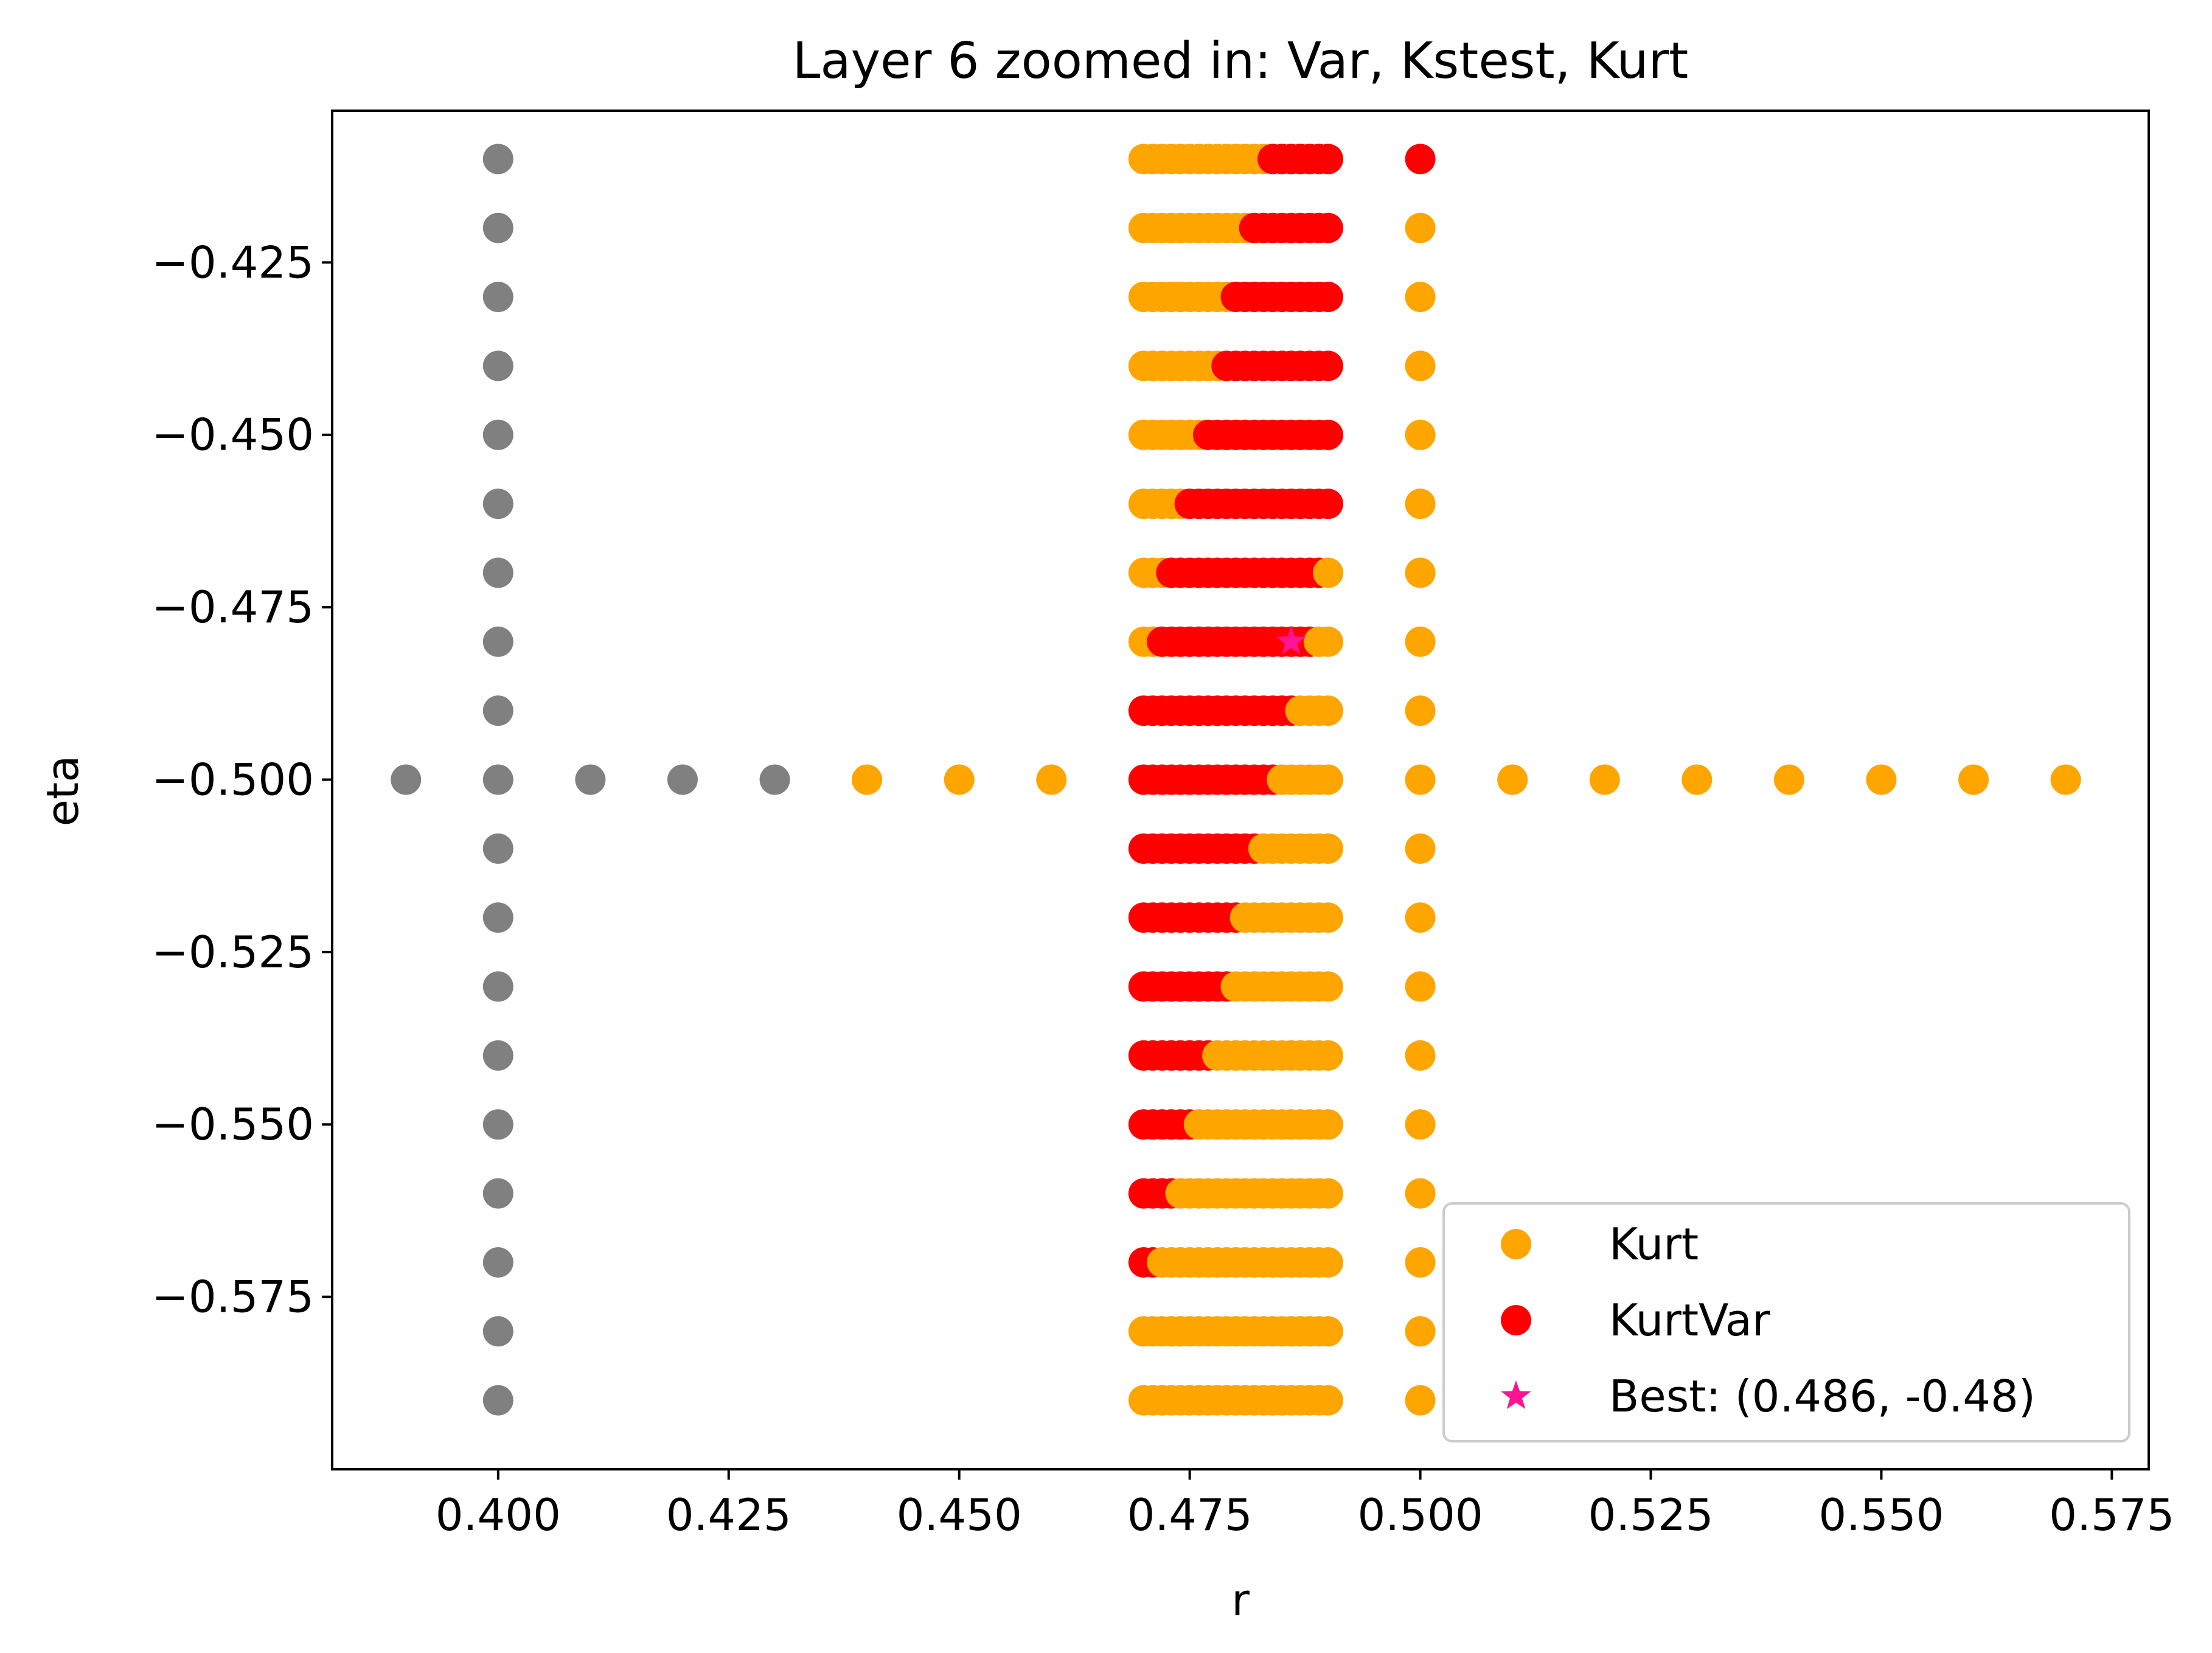  What do you see at coordinates (233, 953) in the screenshot?
I see `y-tick-label: −0.525` at bounding box center [233, 953].